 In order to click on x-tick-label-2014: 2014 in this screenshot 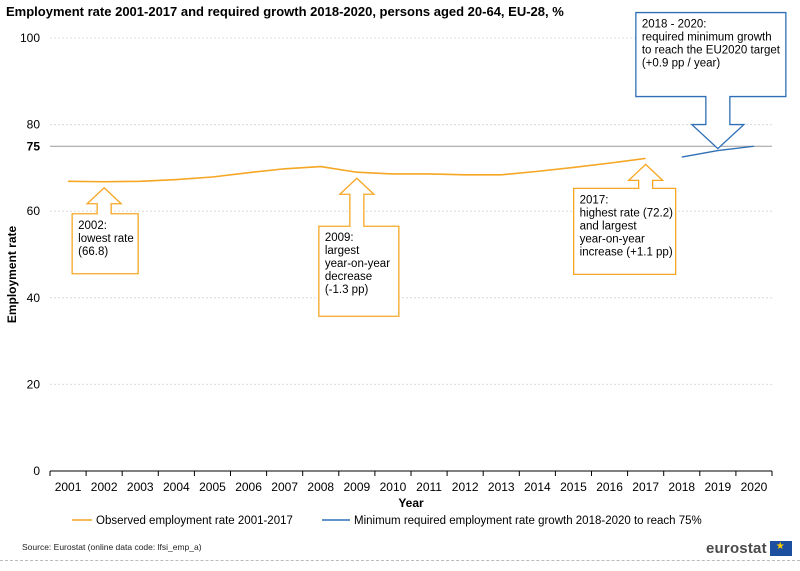, I will do `click(537, 487)`.